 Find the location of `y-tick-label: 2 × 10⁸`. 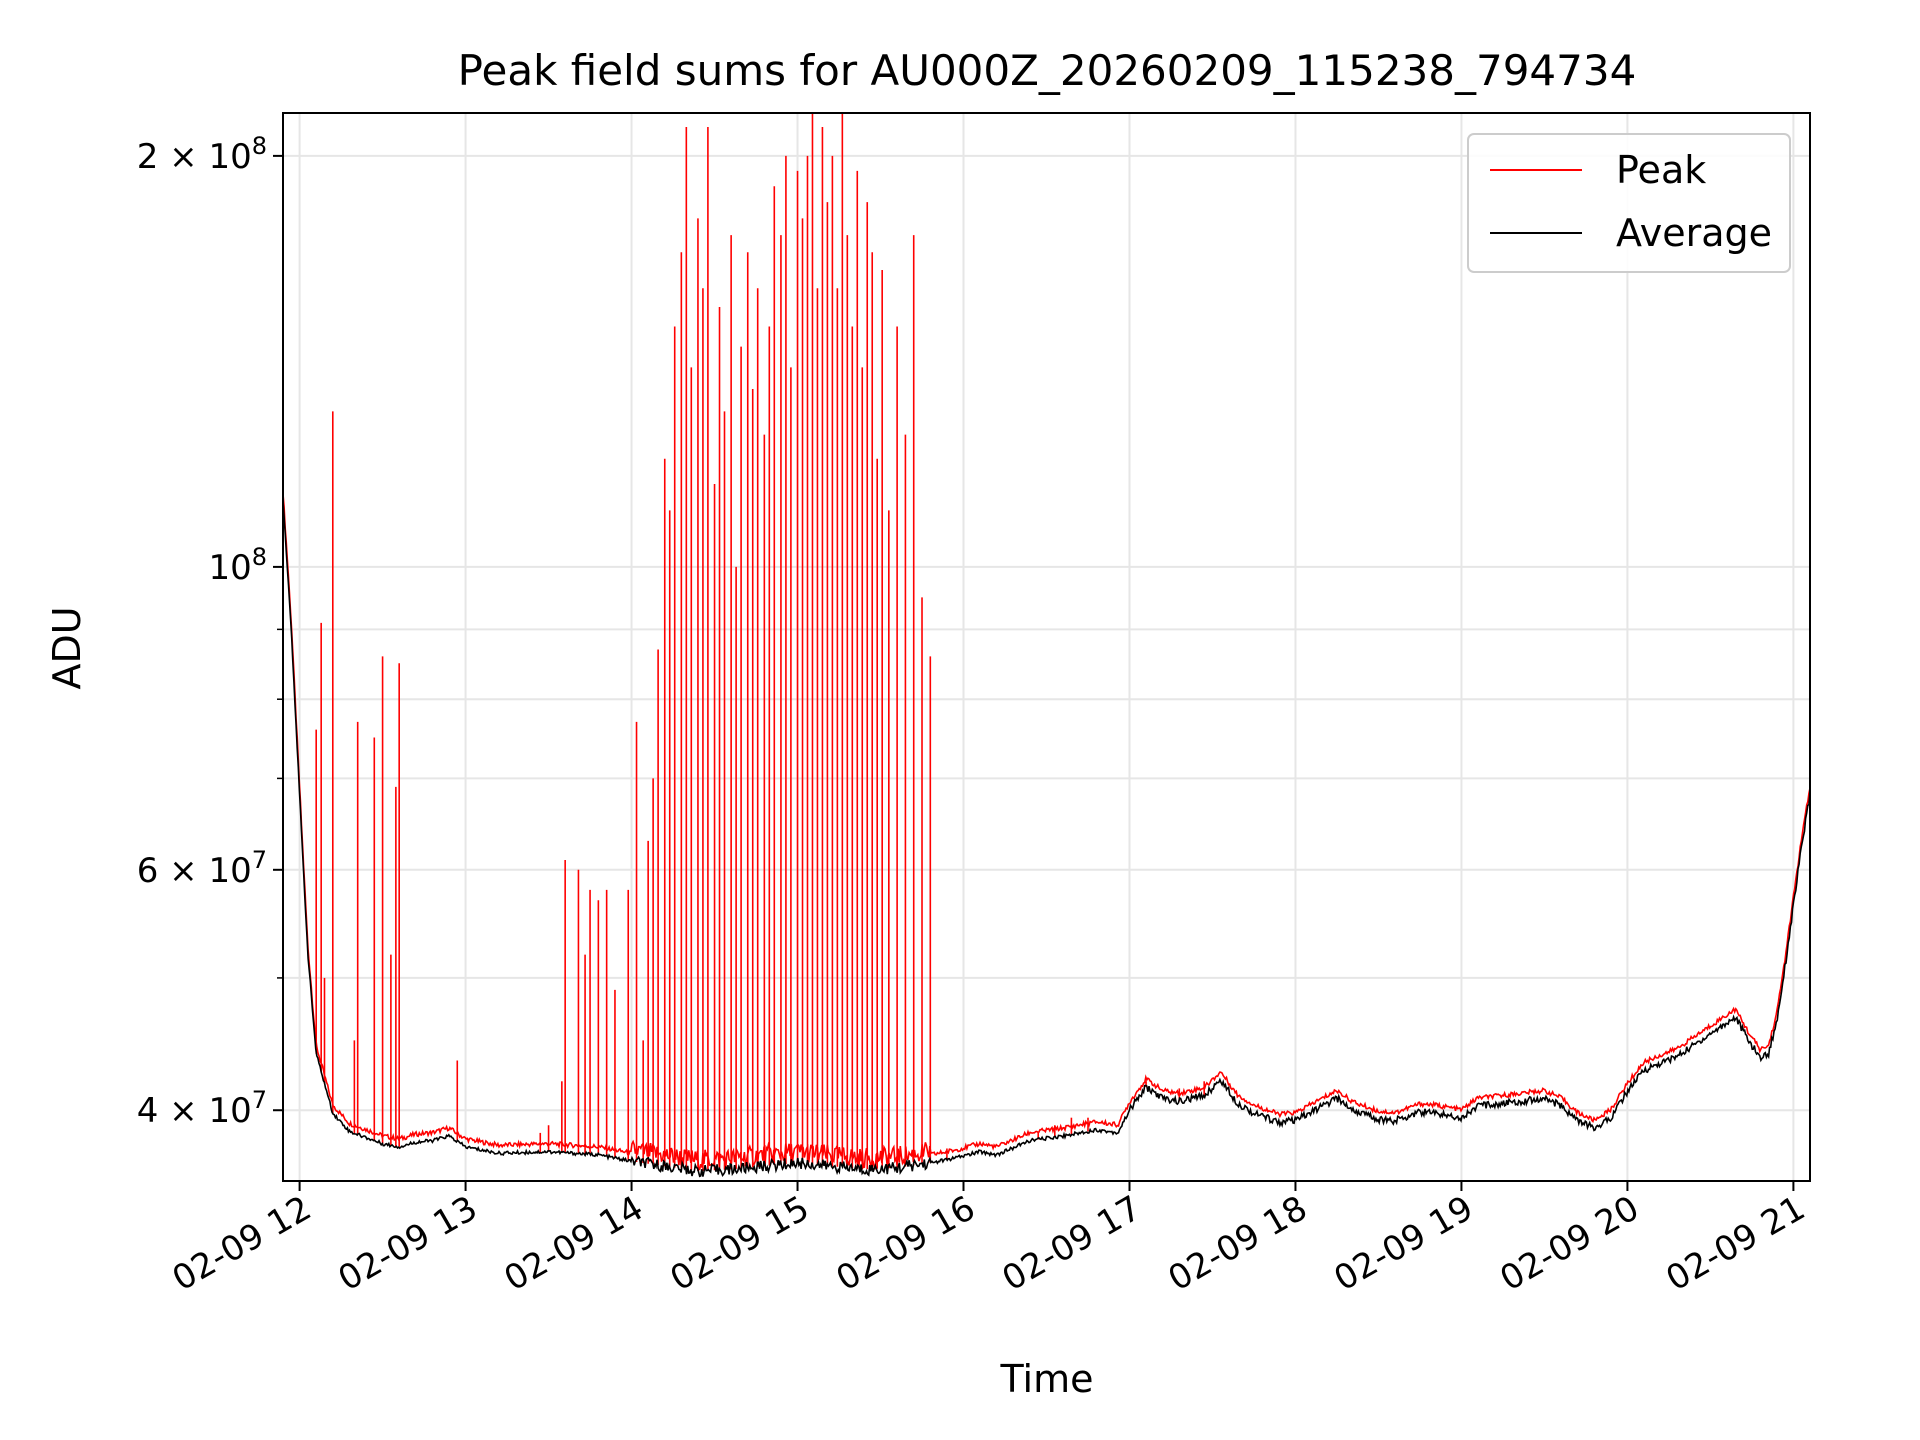

y-tick-label: 2 × 10⁸ is located at coordinates (202, 154).